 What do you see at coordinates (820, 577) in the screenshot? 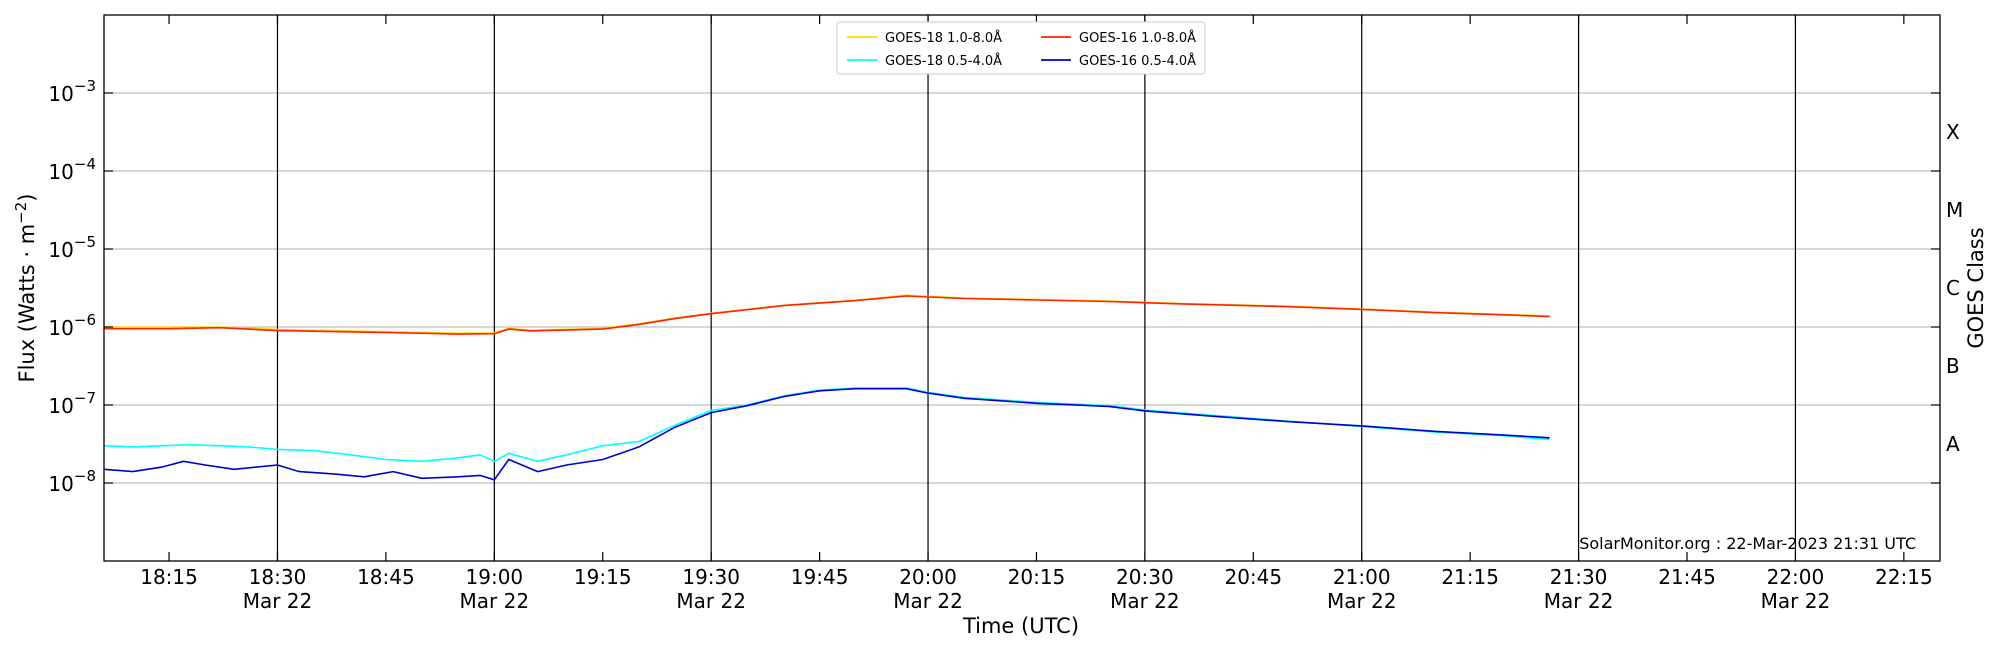
I see `x-tick-label: 19:45` at bounding box center [820, 577].